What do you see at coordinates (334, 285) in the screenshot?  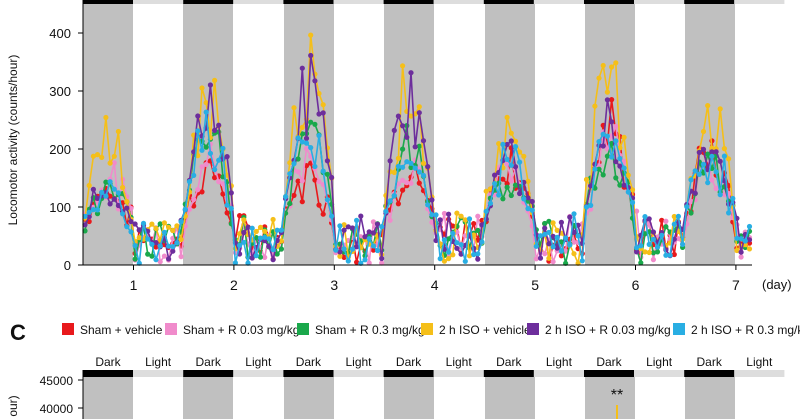 I see `x-tick-label: 3` at bounding box center [334, 285].